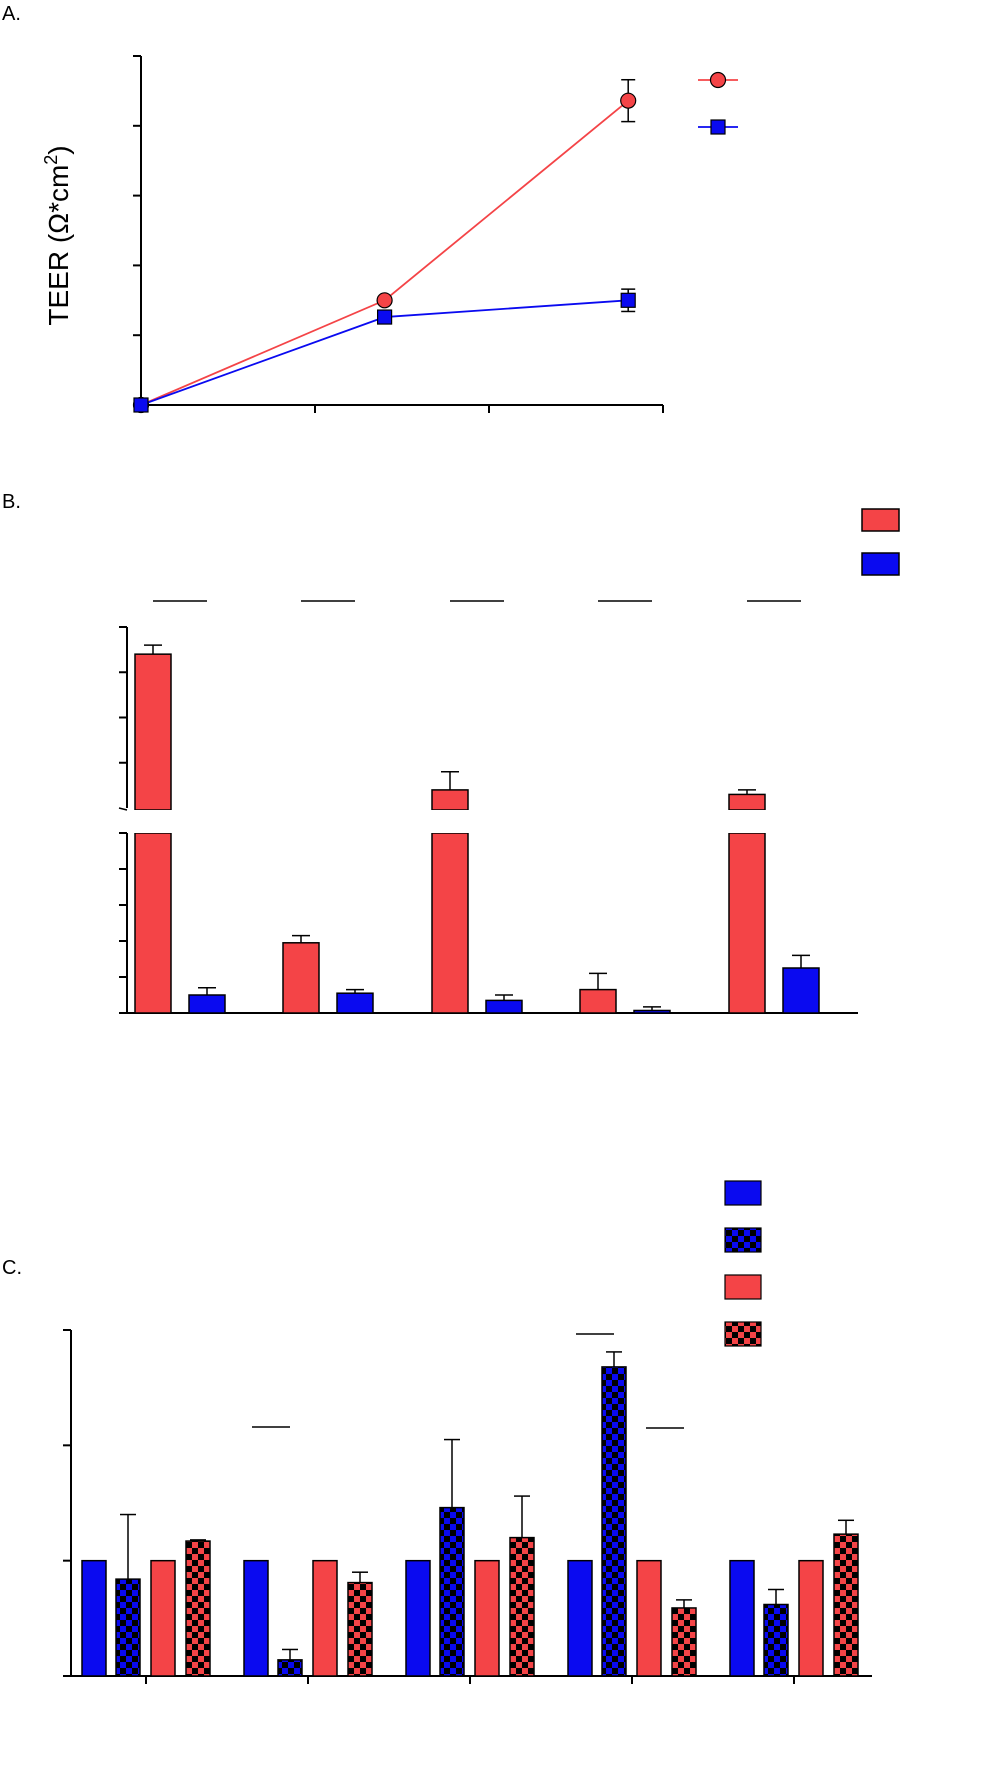 The width and height of the screenshot is (995, 1788). What do you see at coordinates (290, 1668) in the screenshot?
I see `bar-iAEC2-CHIR-SFTPC` at bounding box center [290, 1668].